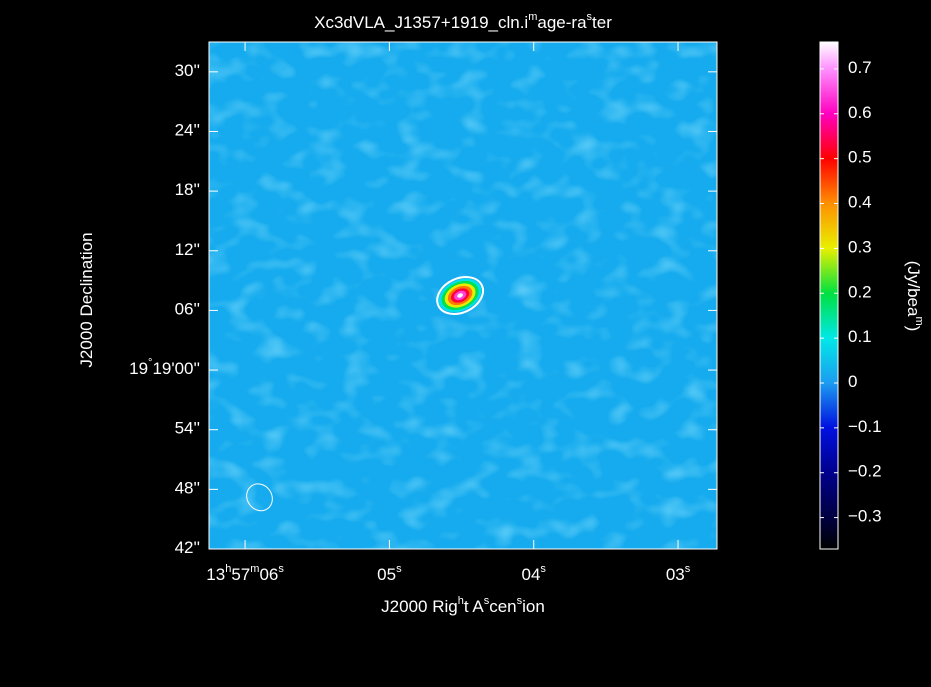 This screenshot has width=931, height=687. What do you see at coordinates (187, 190) in the screenshot?
I see `y-tick-label: 18''` at bounding box center [187, 190].